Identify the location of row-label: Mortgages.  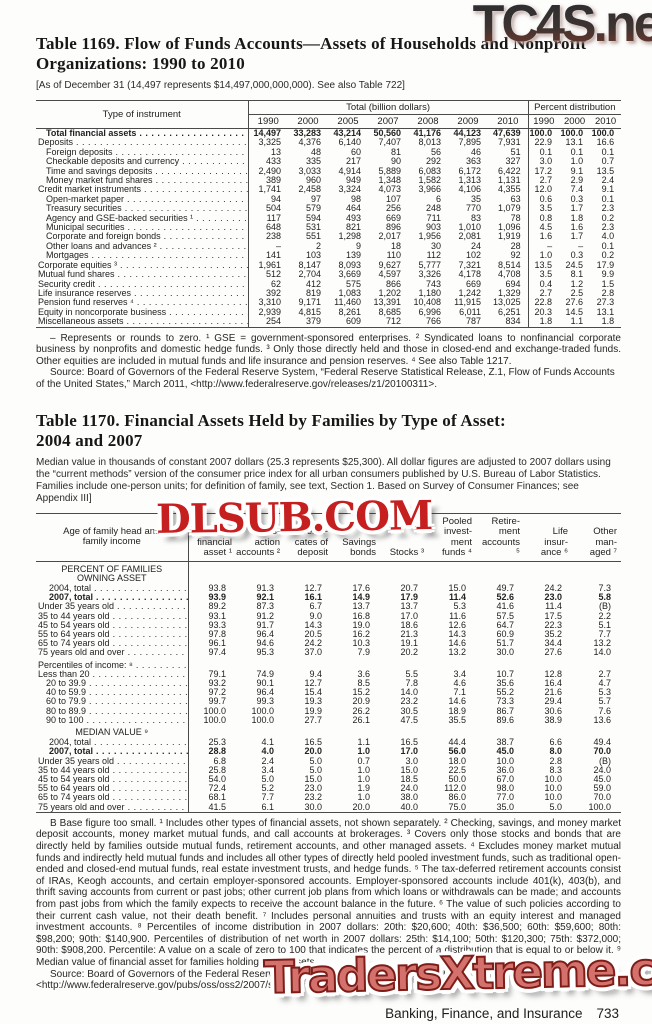
(142, 255).